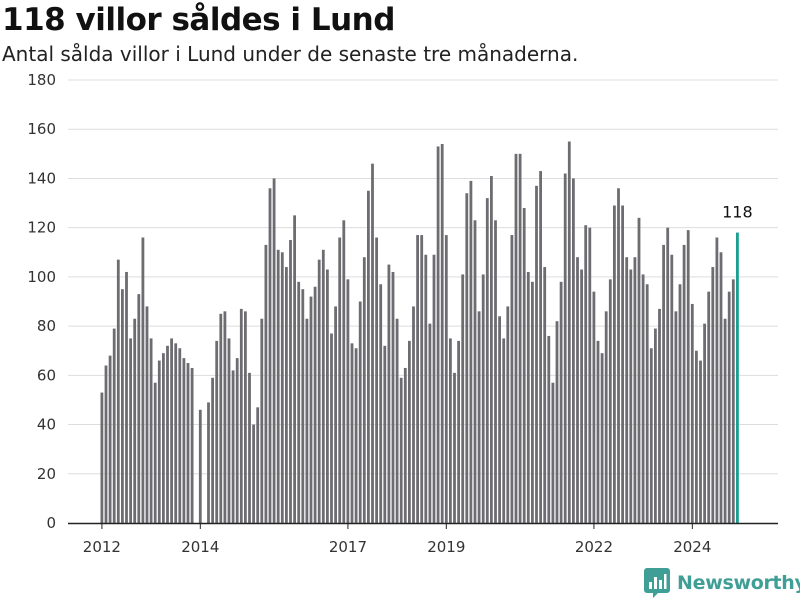 The height and width of the screenshot is (600, 800). Describe the element at coordinates (198, 20) in the screenshot. I see `chart-title: 118 villor såldes i Lund` at that location.